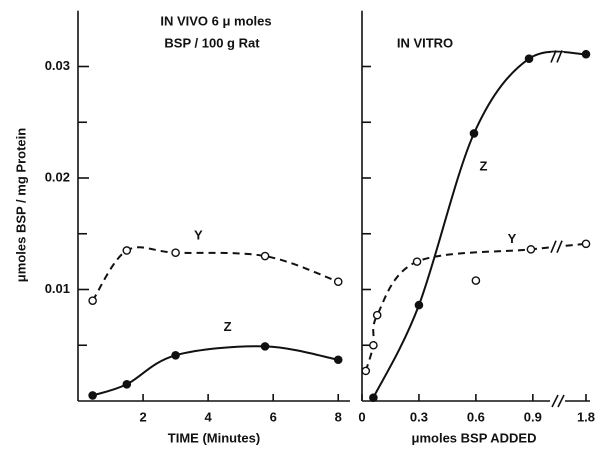  What do you see at coordinates (212, 42) in the screenshot?
I see `title-line: BSP / 100 g Rat` at bounding box center [212, 42].